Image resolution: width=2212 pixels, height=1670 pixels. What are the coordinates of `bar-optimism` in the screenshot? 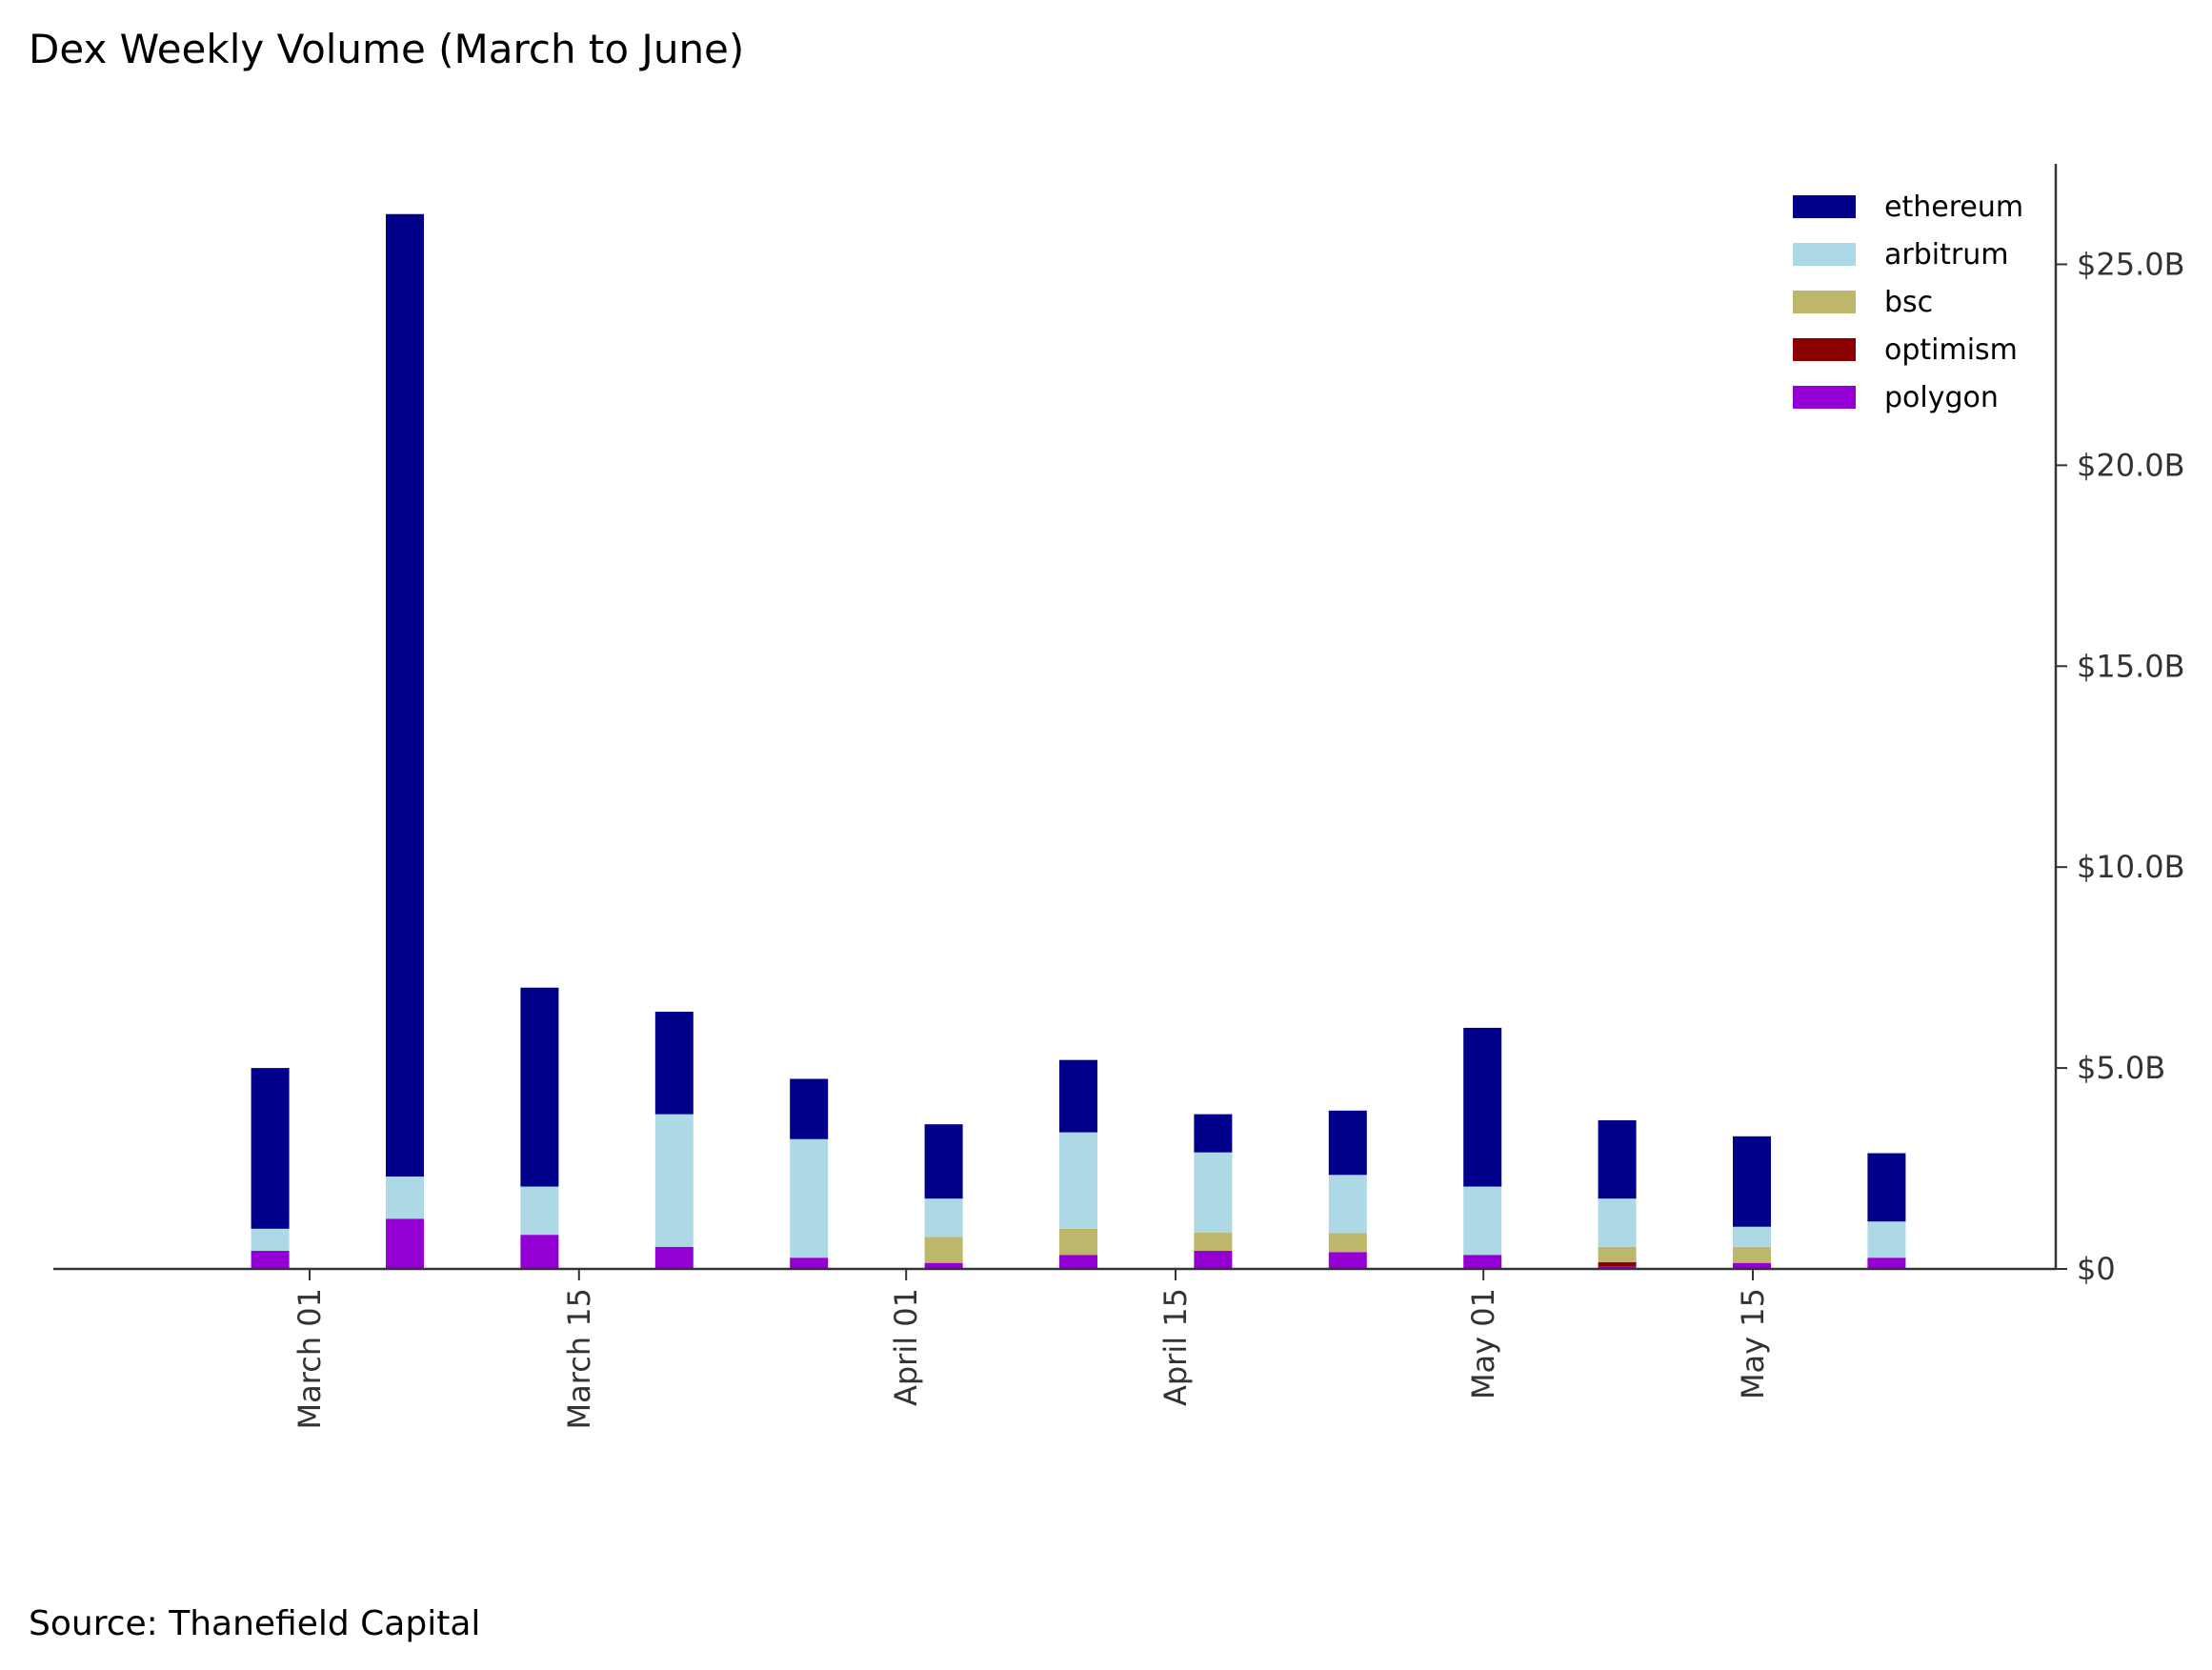 It's located at (1617, 1264).